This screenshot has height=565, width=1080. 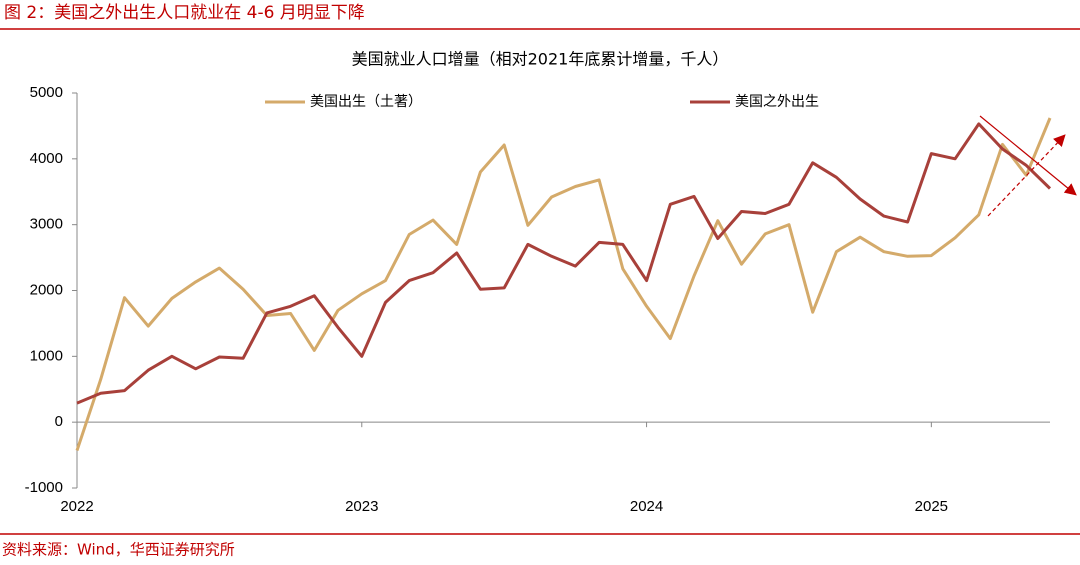 I want to click on y-tick-label: -1000, so click(x=44, y=487).